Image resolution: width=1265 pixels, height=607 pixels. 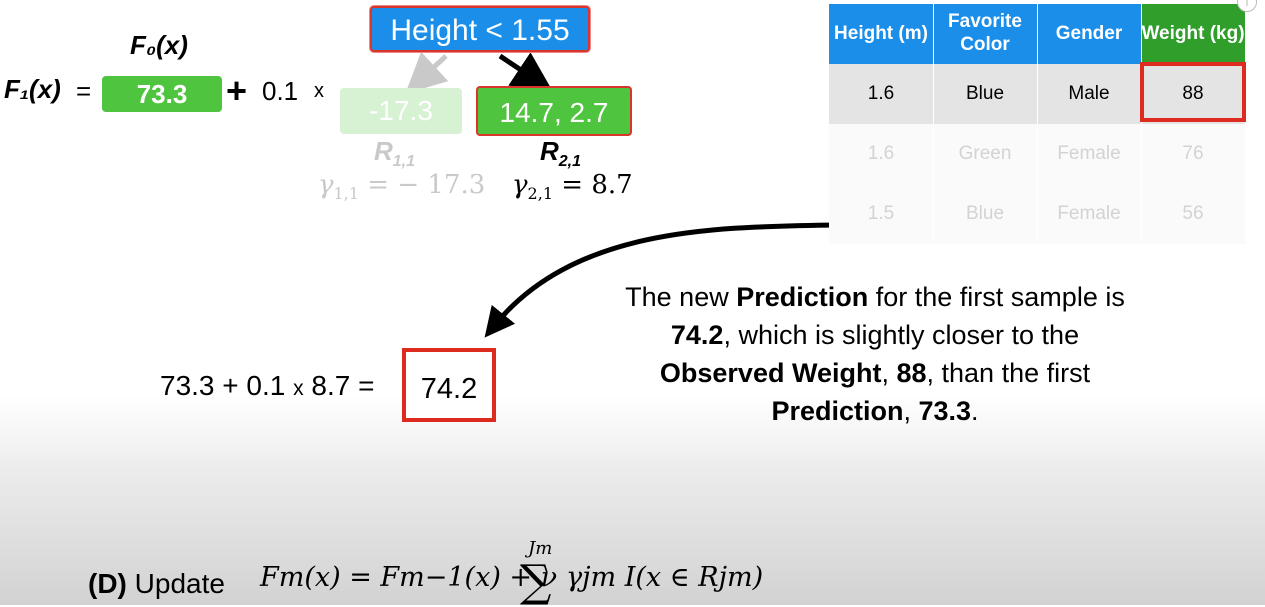 What do you see at coordinates (427, 72) in the screenshot?
I see `left-branch-arrow` at bounding box center [427, 72].